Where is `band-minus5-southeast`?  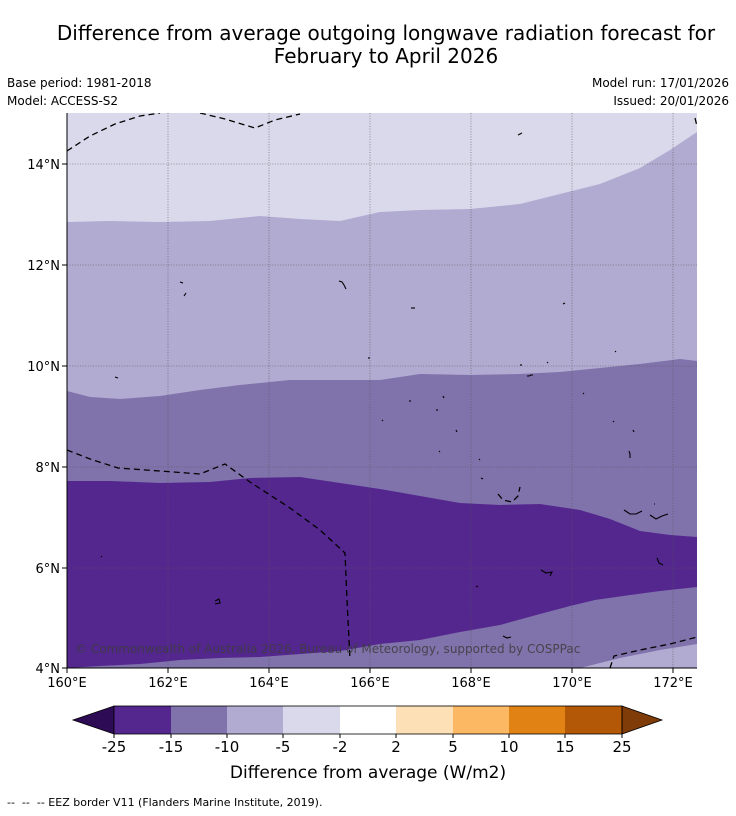
band-minus5-southeast is located at coordinates (638, 656).